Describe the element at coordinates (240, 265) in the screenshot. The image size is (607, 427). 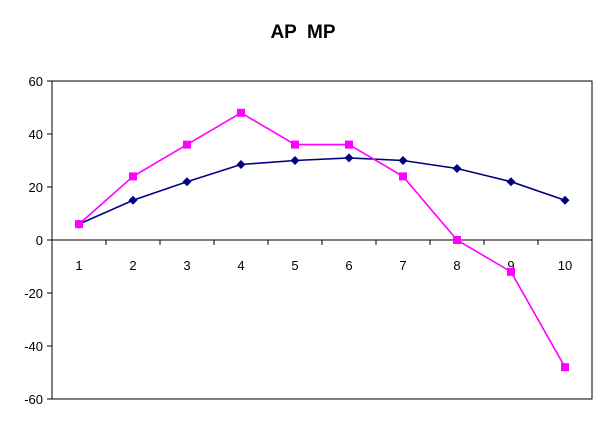
I see `x-tick-label: 4` at that location.